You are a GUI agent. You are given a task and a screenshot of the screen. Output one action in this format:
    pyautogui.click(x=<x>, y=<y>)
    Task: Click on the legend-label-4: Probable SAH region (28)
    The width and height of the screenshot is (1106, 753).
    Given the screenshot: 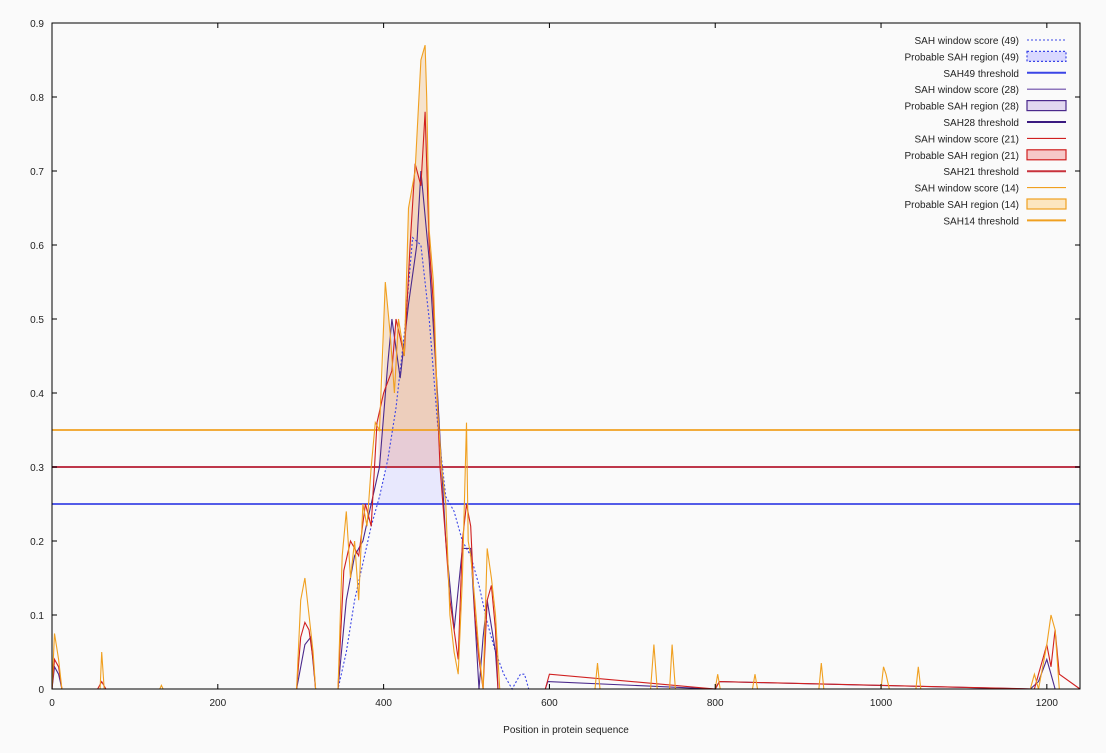 What is the action you would take?
    pyautogui.click(x=961, y=107)
    